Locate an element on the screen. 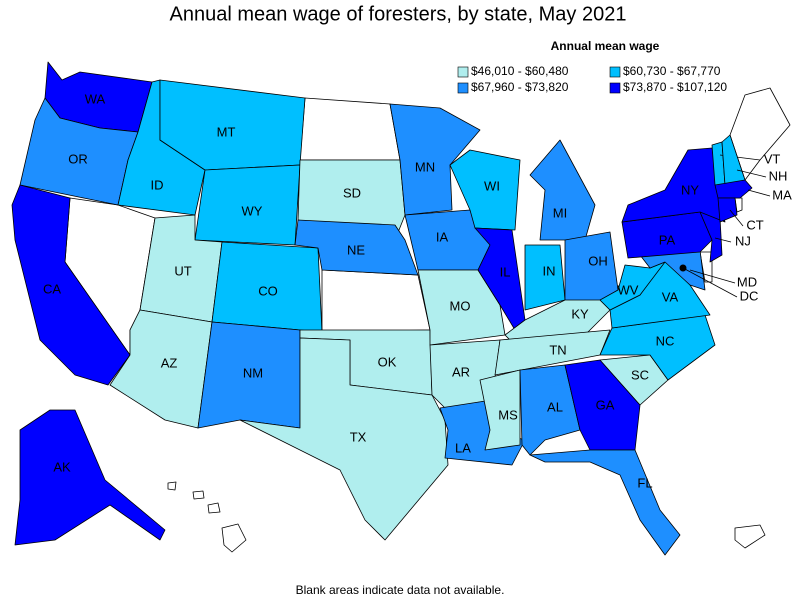 The width and height of the screenshot is (800, 600). state-label: OH is located at coordinates (598, 260).